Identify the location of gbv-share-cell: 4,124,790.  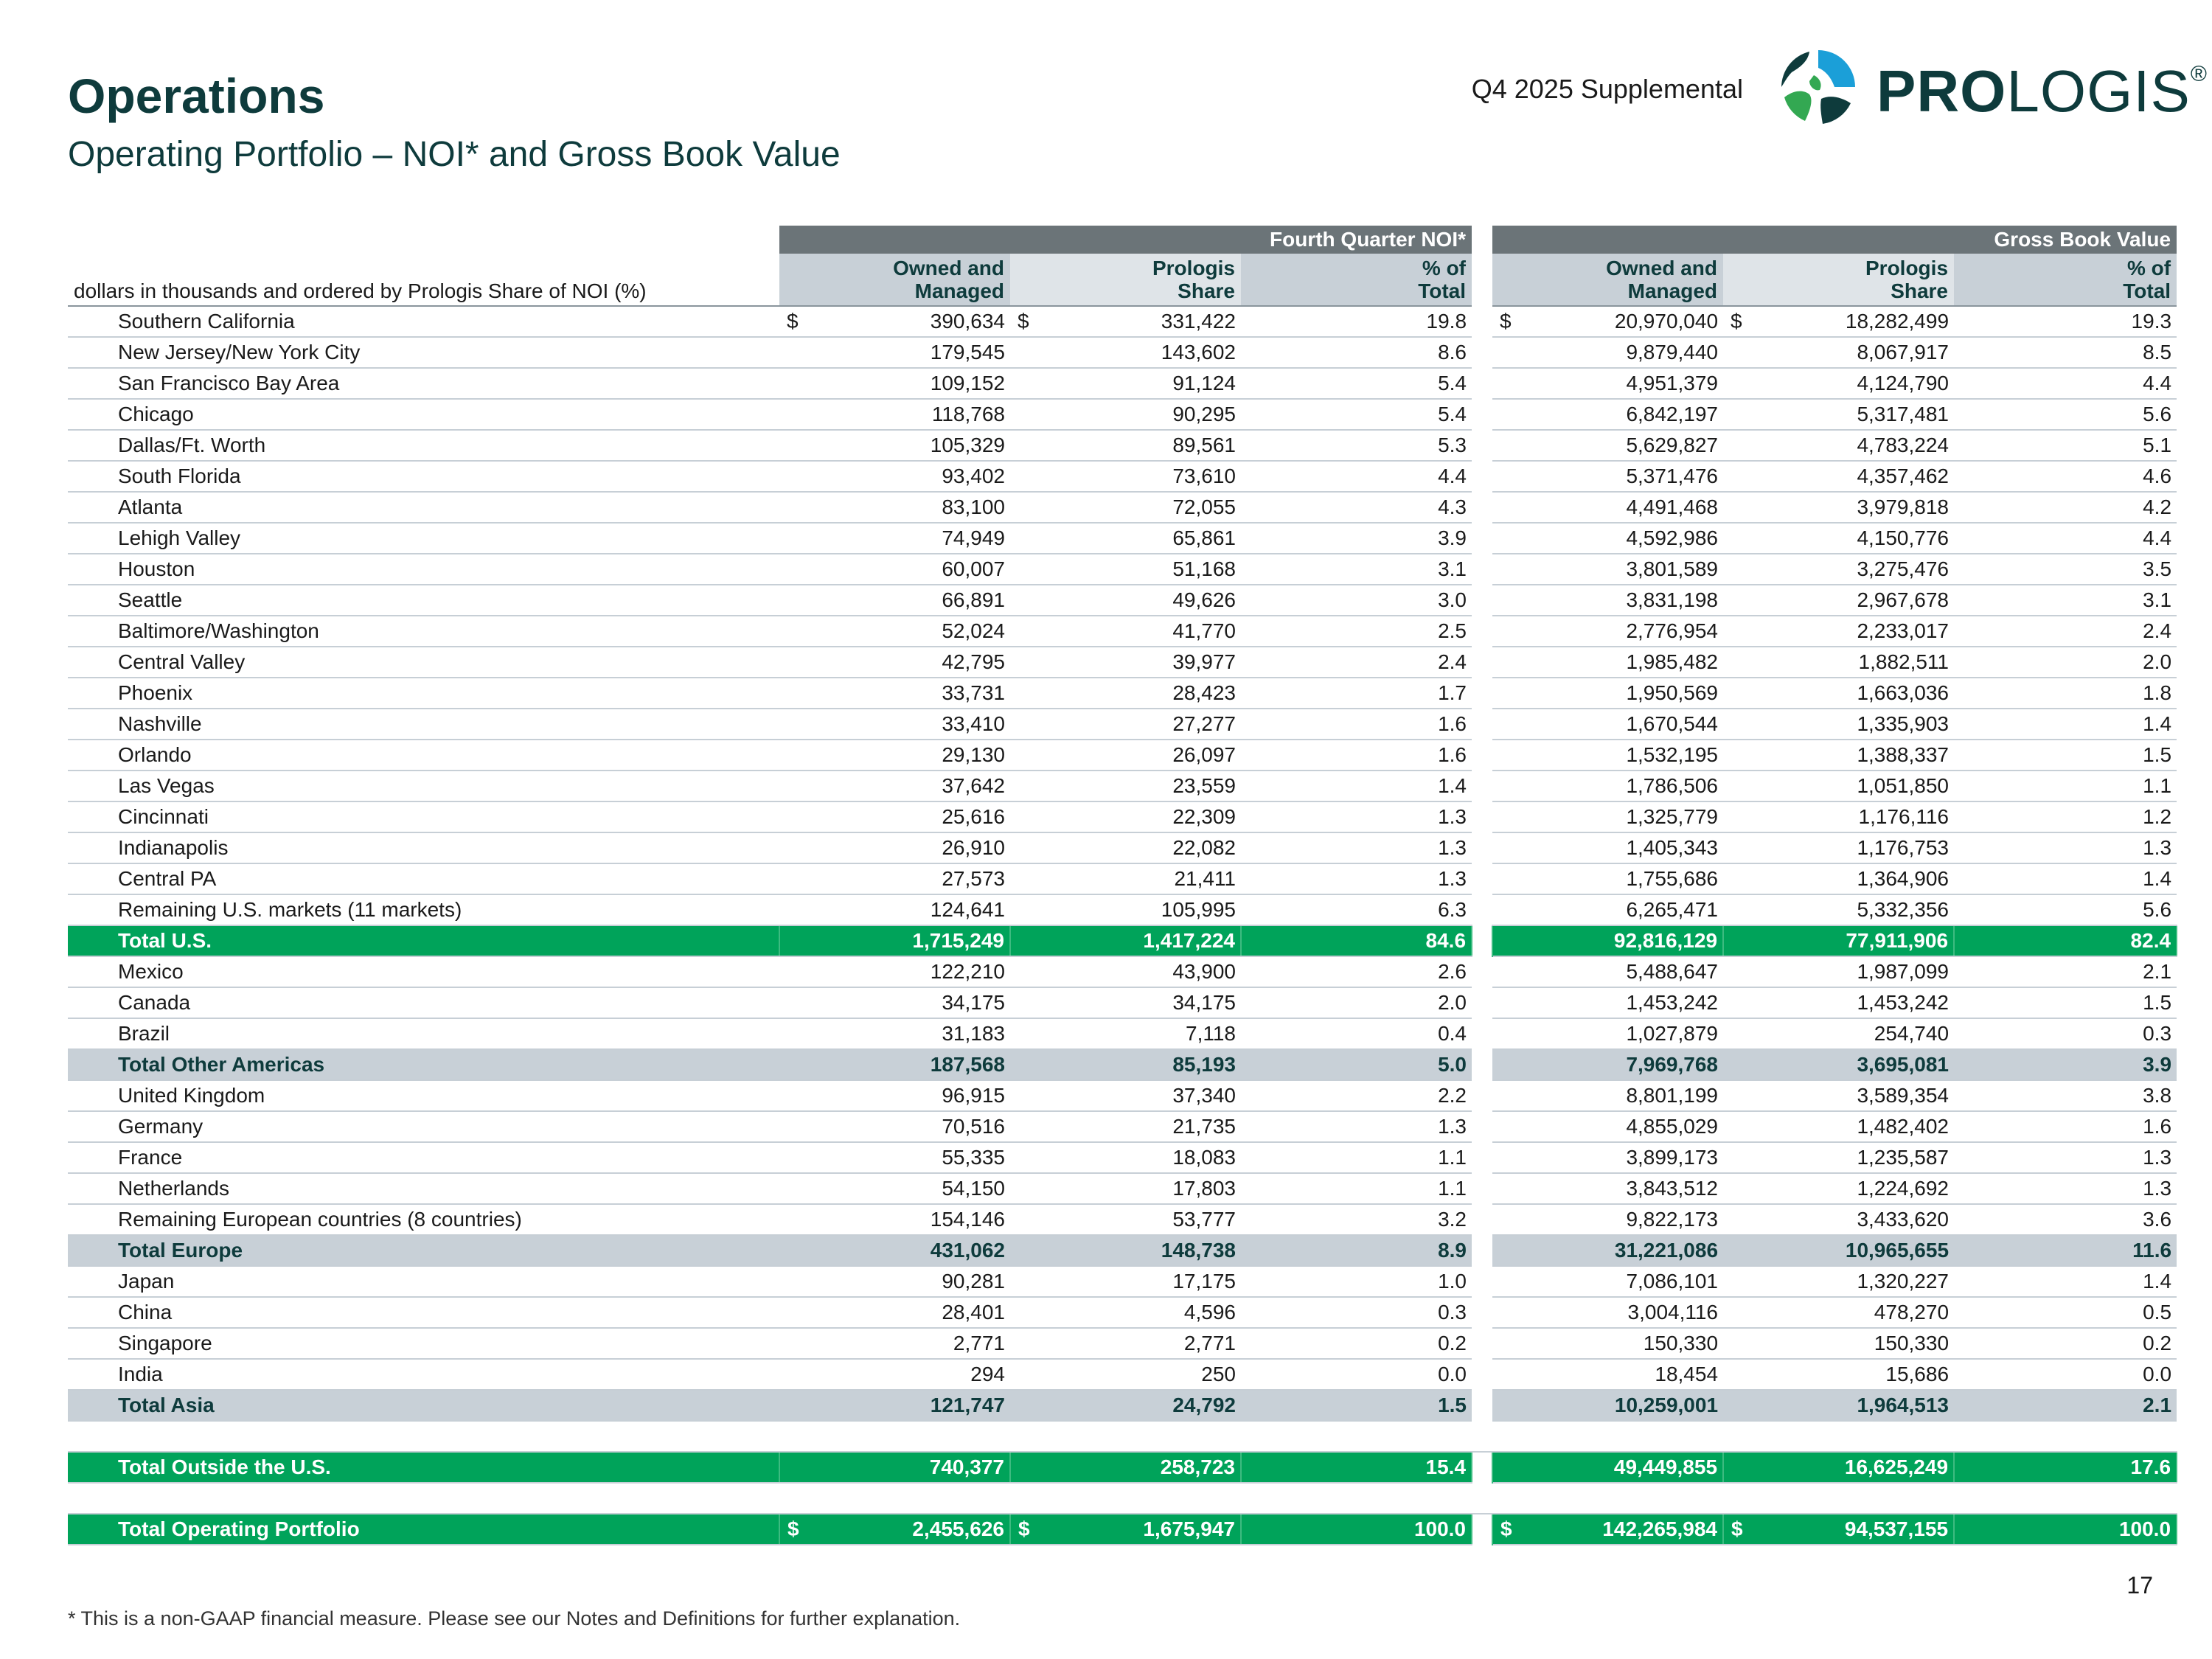
(1839, 384).